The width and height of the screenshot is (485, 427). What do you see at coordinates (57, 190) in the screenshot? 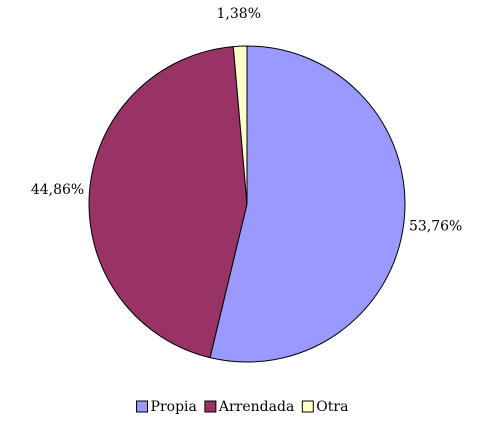
I see `data-label: 44,86%` at bounding box center [57, 190].